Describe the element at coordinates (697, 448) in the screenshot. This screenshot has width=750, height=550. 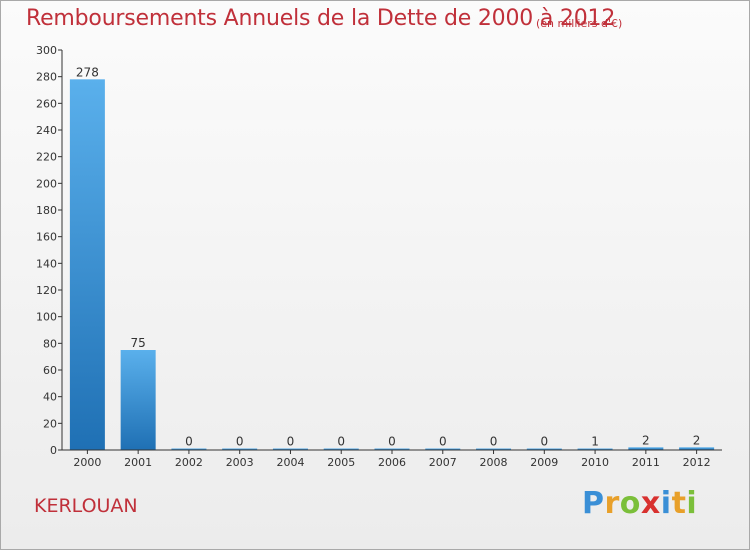
I see `bar-2012` at that location.